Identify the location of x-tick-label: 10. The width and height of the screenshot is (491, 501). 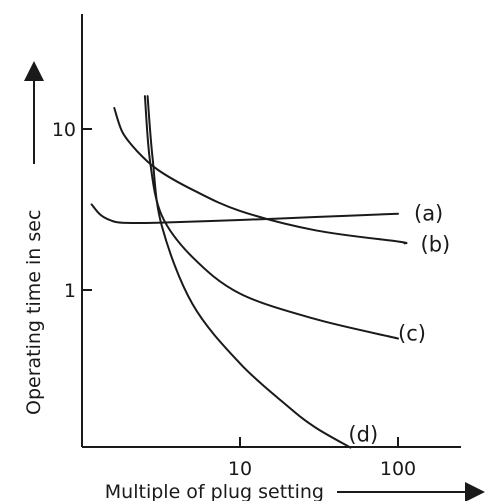
(240, 469).